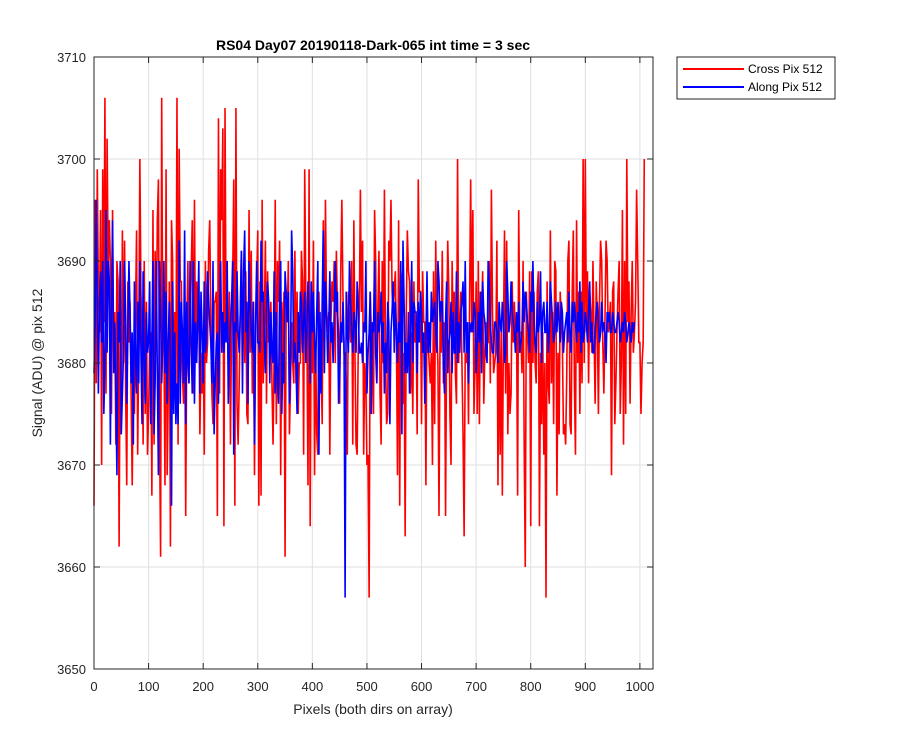  I want to click on y-tick-label: 3680, so click(71, 363).